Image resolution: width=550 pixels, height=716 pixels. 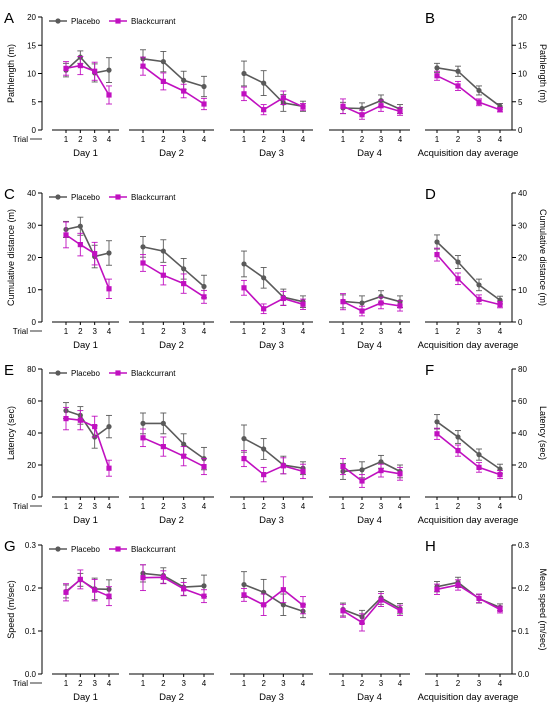 What do you see at coordinates (543, 257) in the screenshot?
I see `y-axis-label: Cumulative distance (m)` at bounding box center [543, 257].